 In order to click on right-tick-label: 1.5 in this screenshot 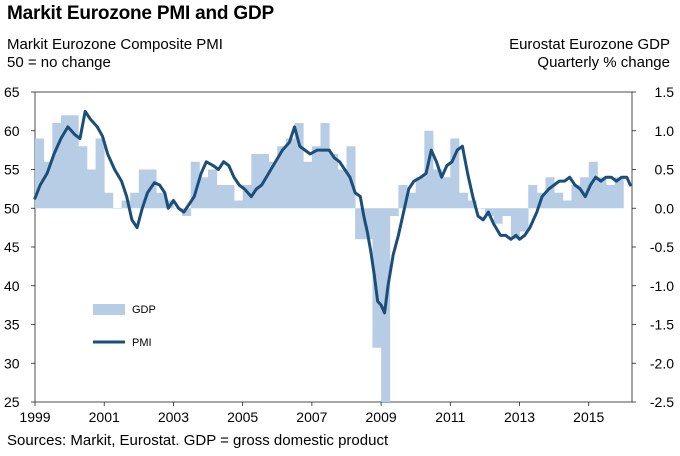, I will do `click(665, 92)`.